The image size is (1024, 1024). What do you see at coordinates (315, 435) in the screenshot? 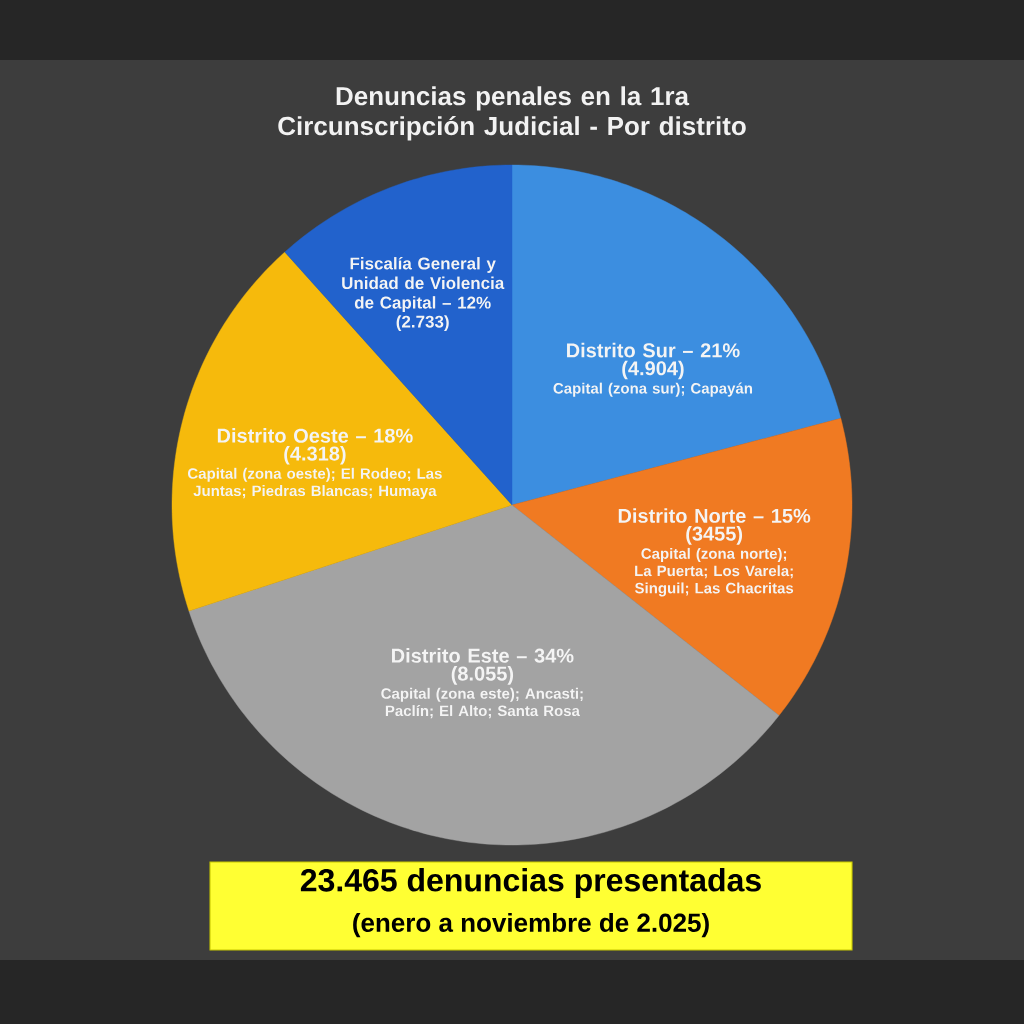
I see `slice-label: Distrito Oeste – 18%` at bounding box center [315, 435].